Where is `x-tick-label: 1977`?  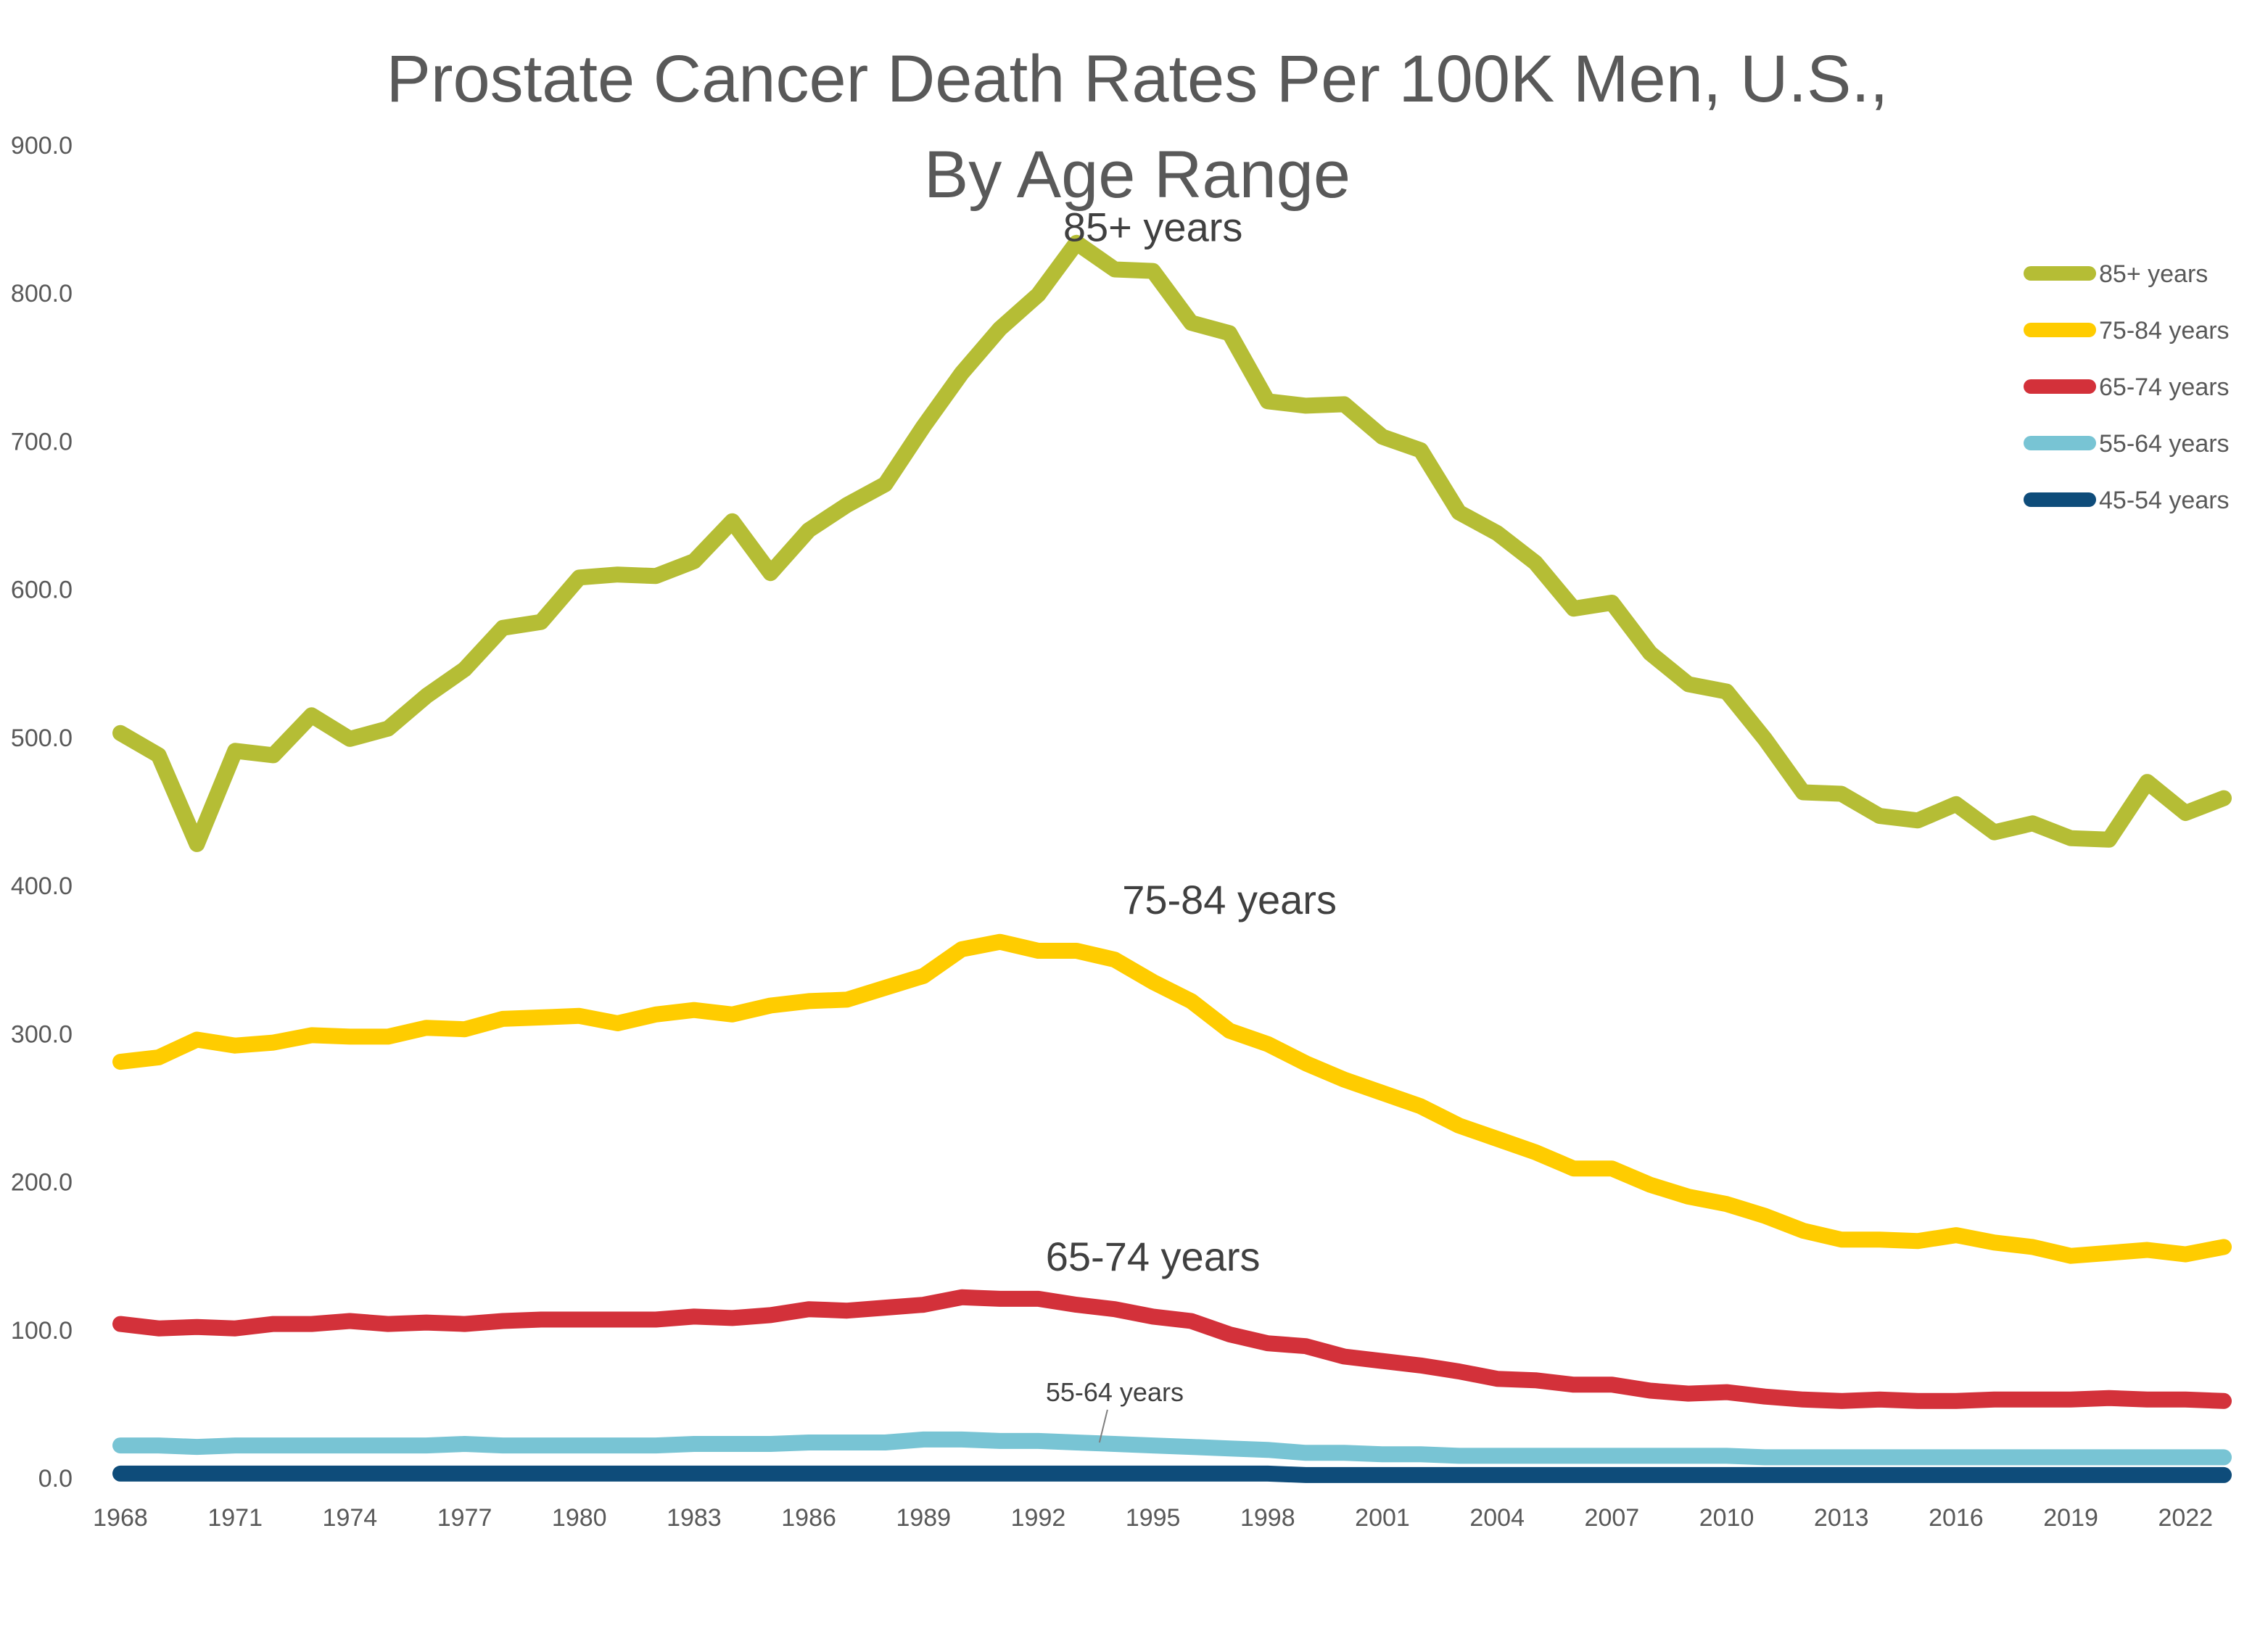 x-tick-label: 1977 is located at coordinates (464, 1518).